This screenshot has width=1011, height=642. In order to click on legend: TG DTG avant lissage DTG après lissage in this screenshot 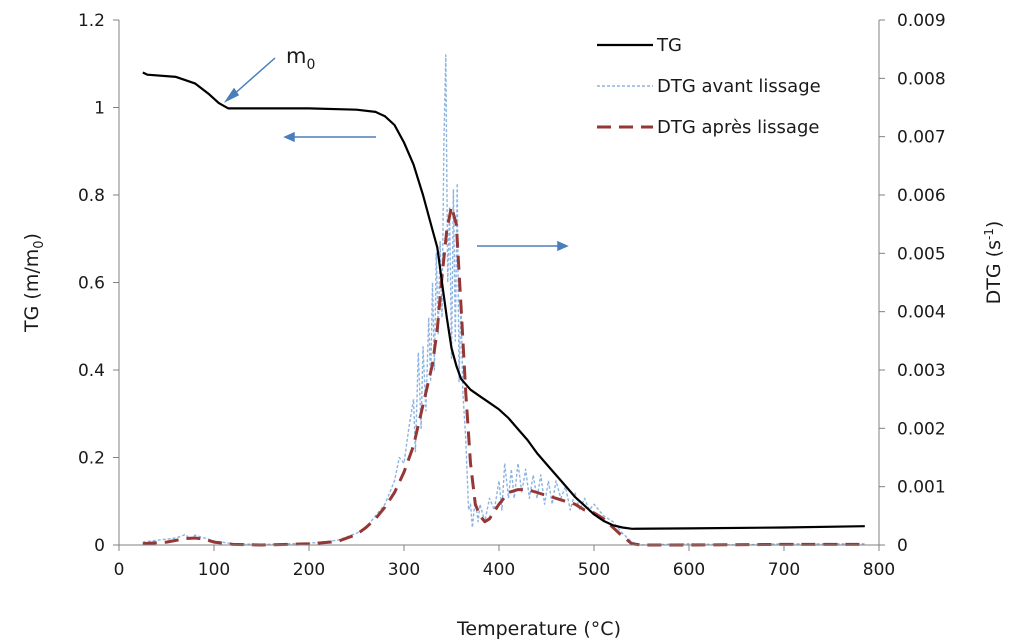, I will do `click(709, 86)`.